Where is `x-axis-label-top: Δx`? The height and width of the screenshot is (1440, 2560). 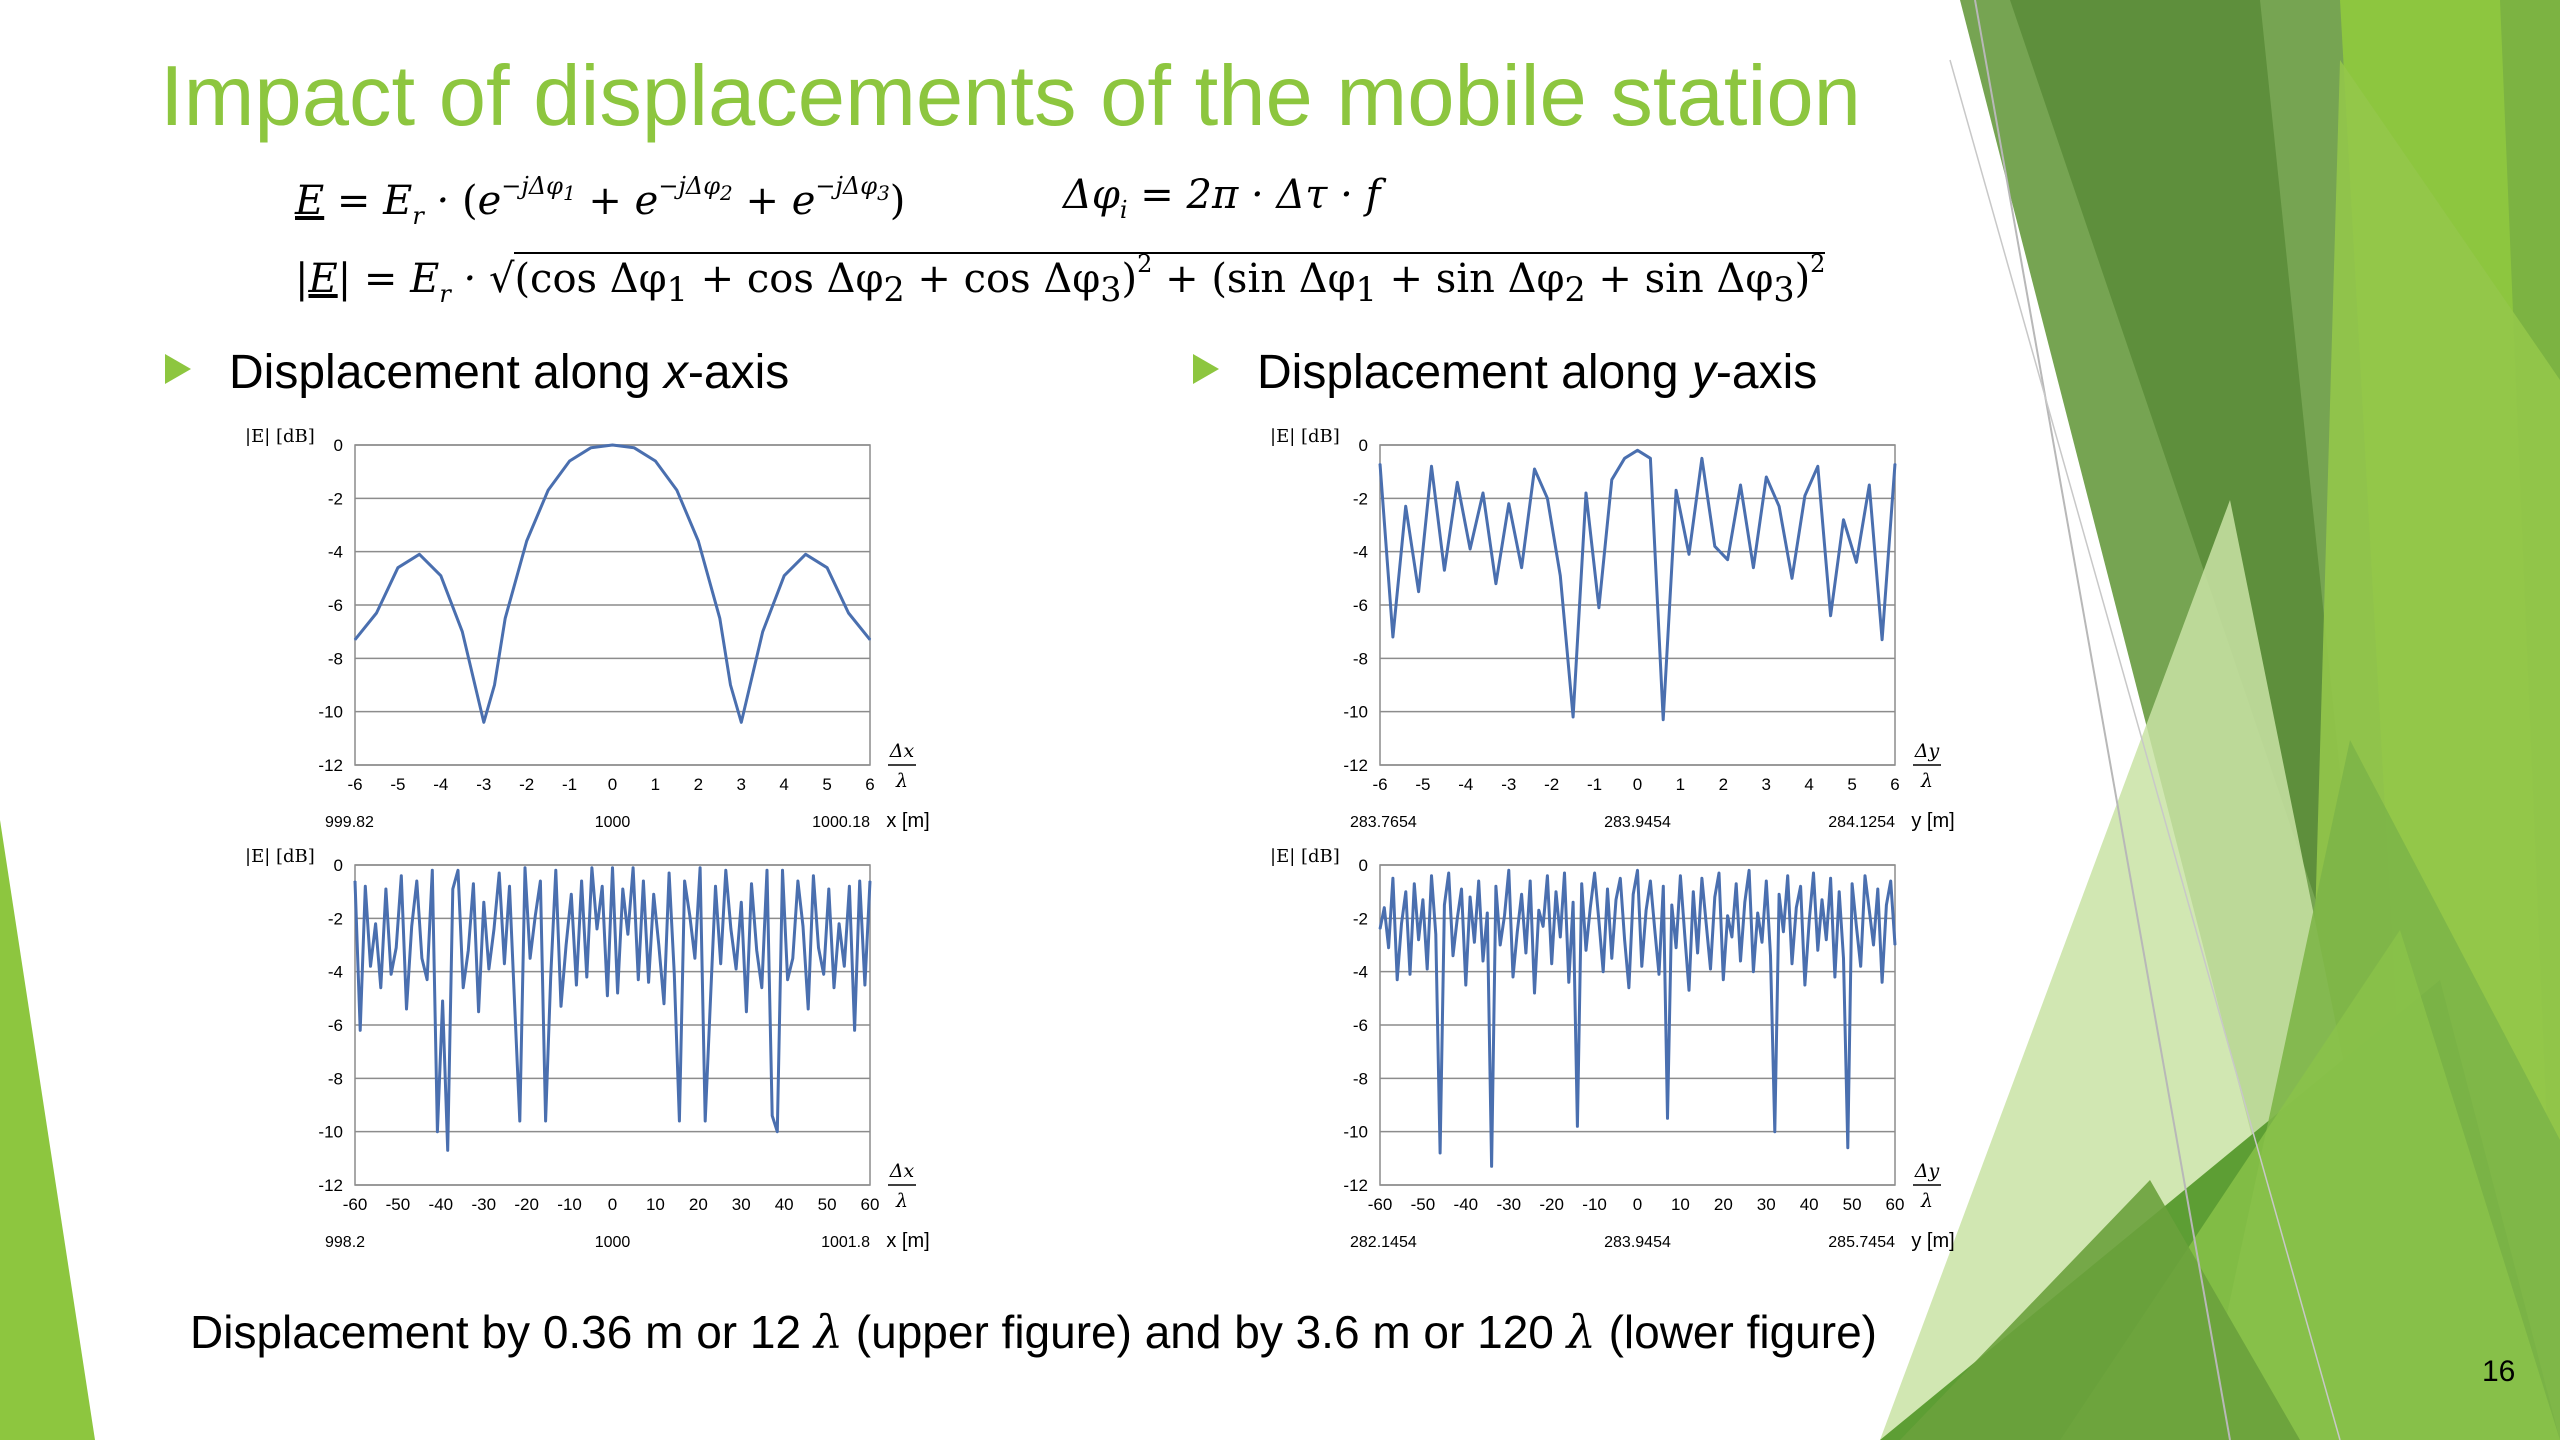
x-axis-label-top: Δx is located at coordinates (902, 1171).